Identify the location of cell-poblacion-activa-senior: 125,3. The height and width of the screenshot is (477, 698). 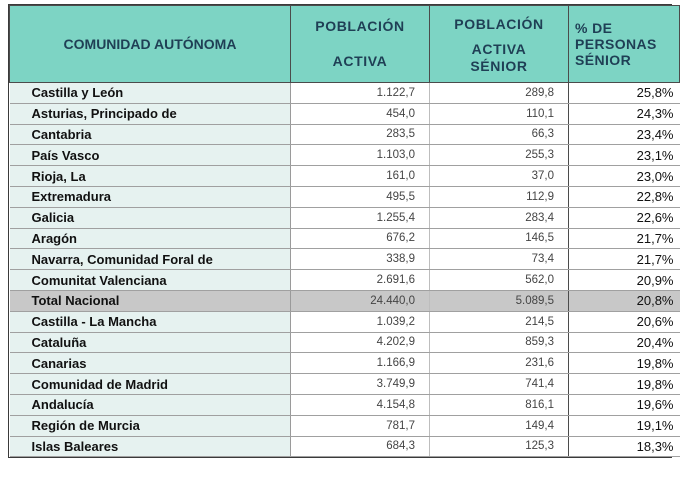
(499, 447).